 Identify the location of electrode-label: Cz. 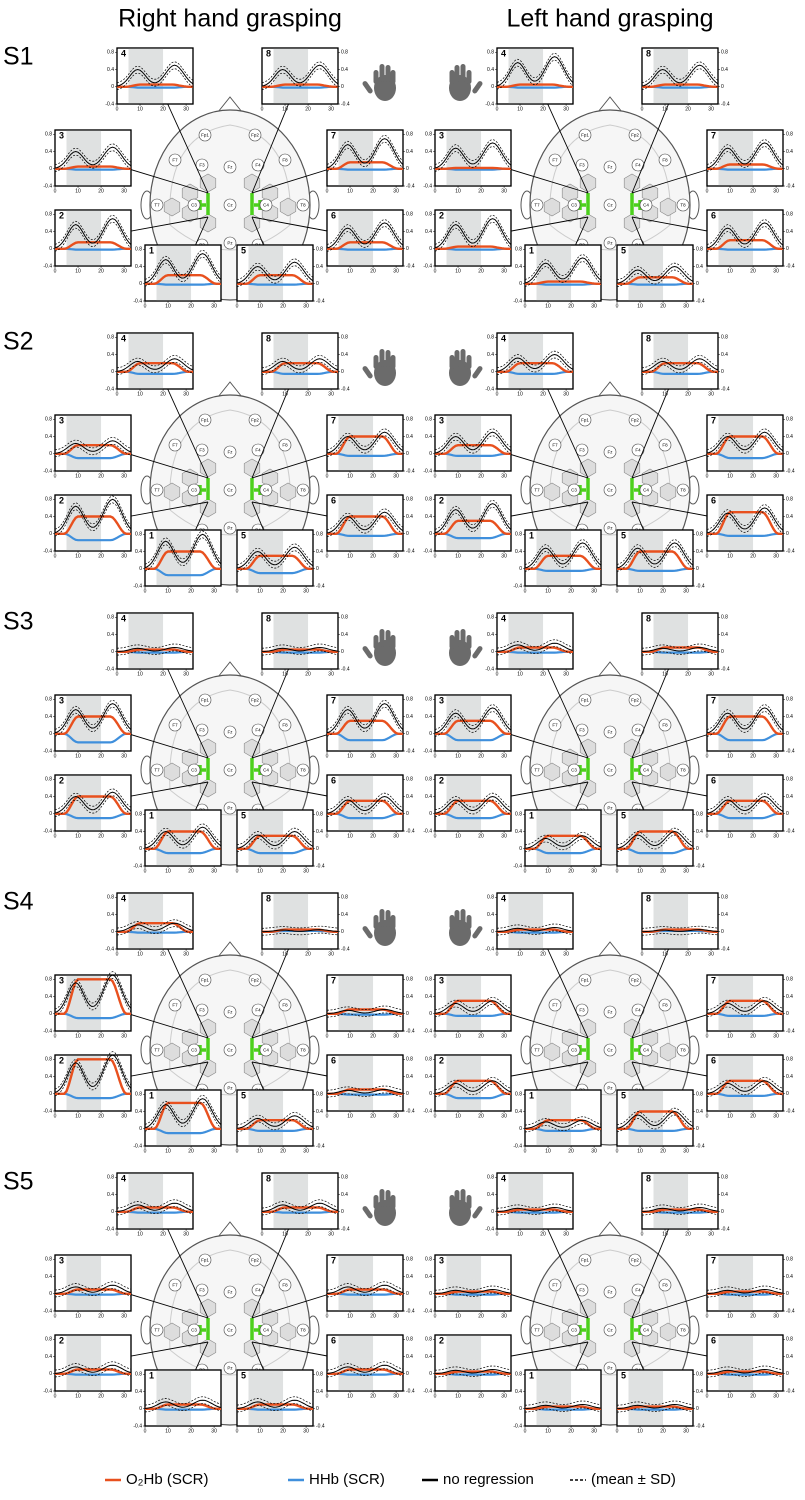
(230, 205).